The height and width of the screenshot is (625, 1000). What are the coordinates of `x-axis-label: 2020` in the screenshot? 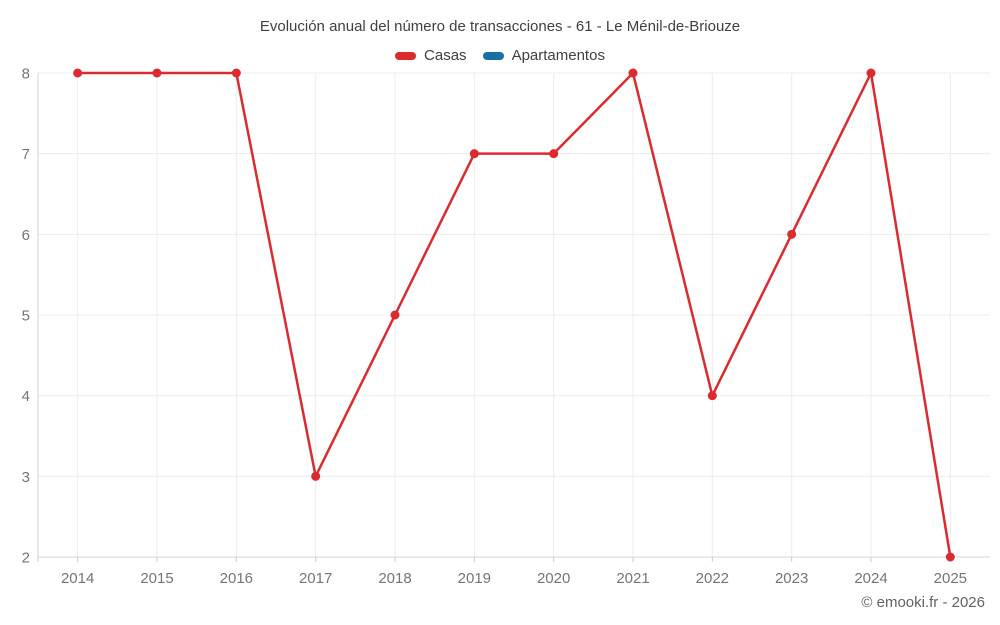 It's located at (553, 578).